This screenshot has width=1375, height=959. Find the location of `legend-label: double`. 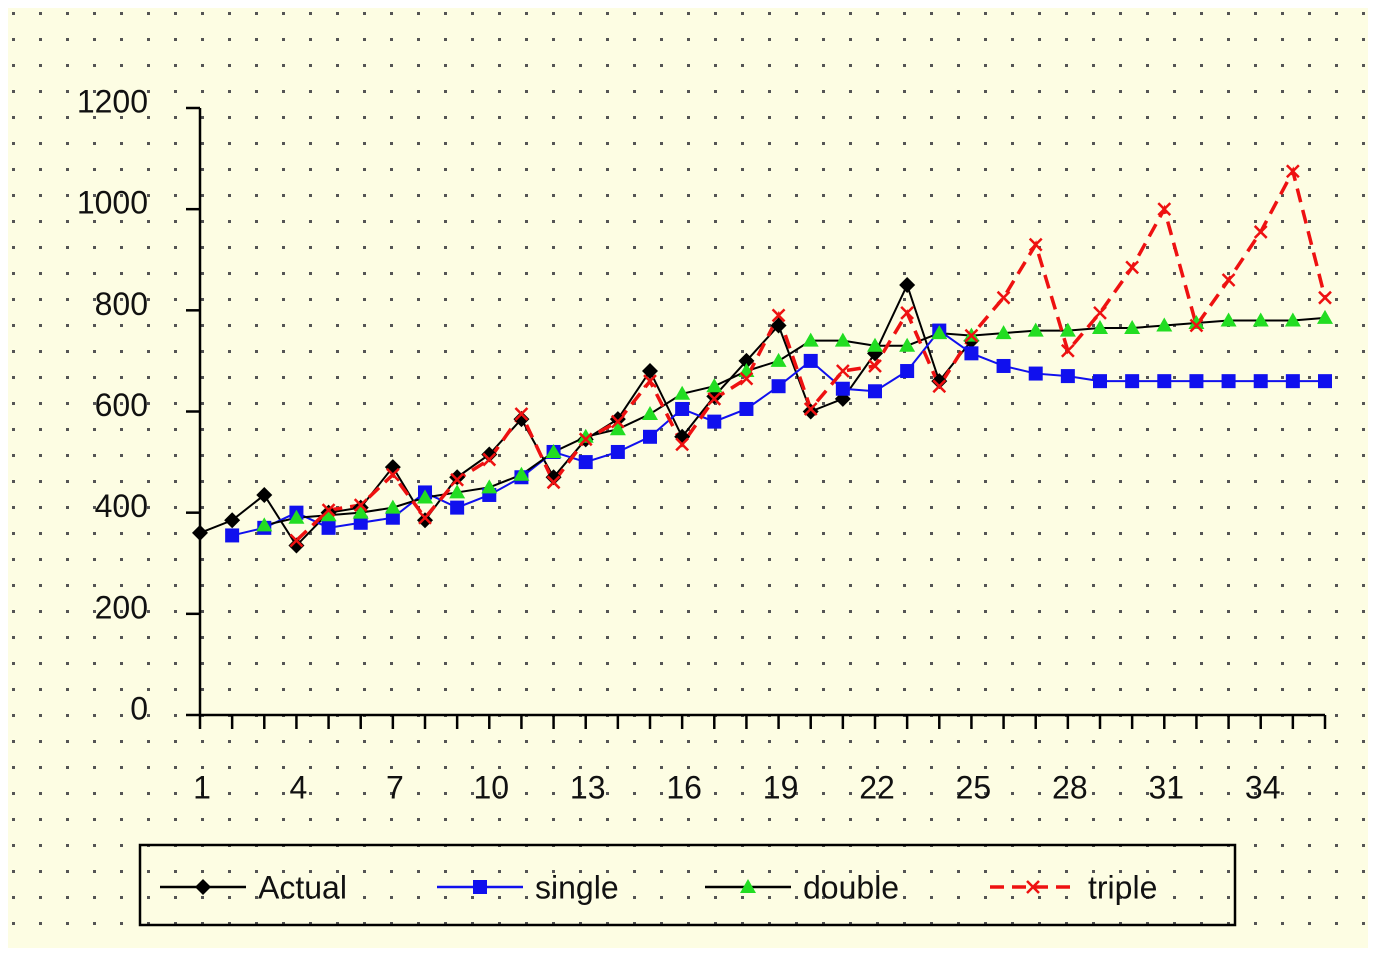

legend-label: double is located at coordinates (851, 887).